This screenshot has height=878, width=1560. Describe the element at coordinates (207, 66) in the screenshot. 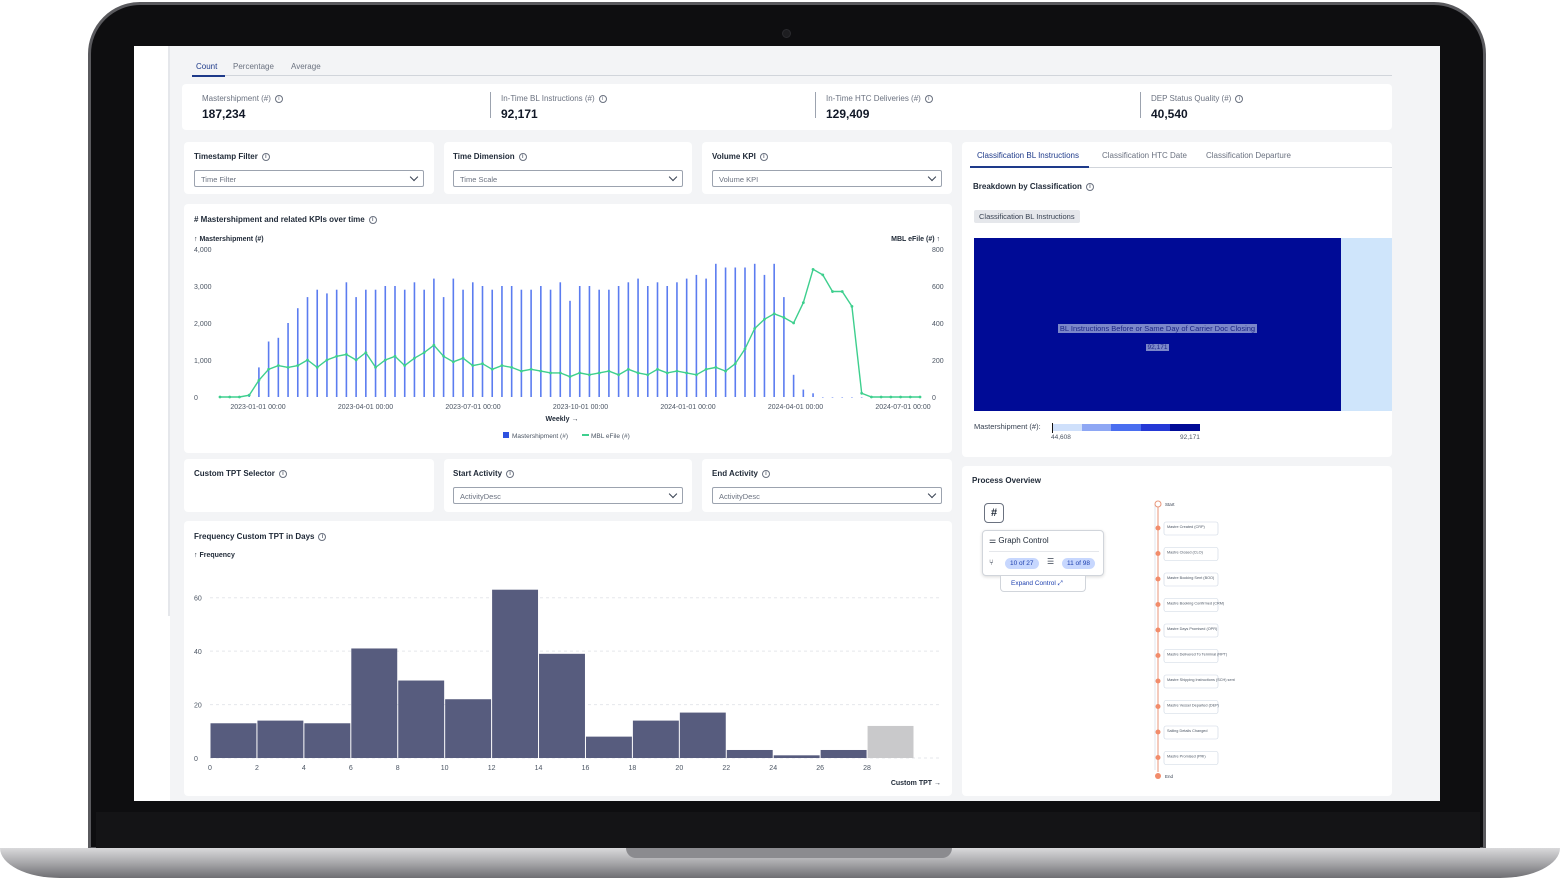

I see `tab-count: Count` at that location.